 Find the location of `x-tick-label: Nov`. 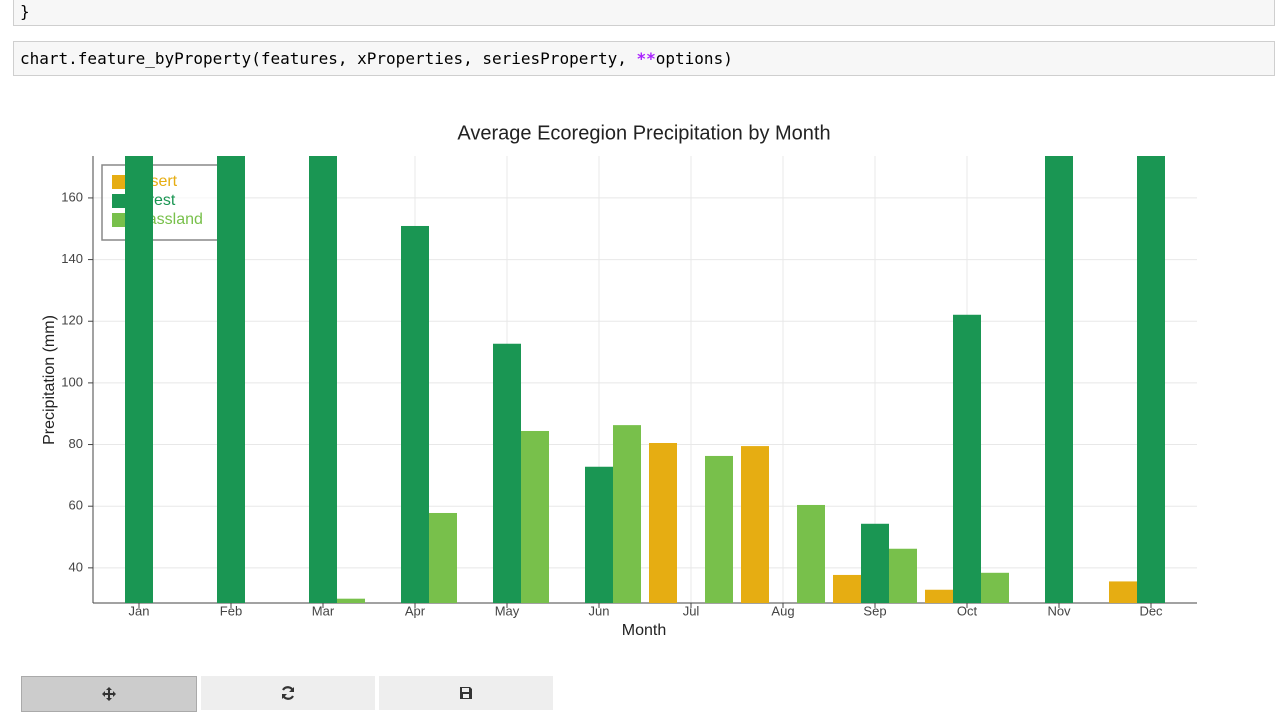

x-tick-label: Nov is located at coordinates (1059, 610).